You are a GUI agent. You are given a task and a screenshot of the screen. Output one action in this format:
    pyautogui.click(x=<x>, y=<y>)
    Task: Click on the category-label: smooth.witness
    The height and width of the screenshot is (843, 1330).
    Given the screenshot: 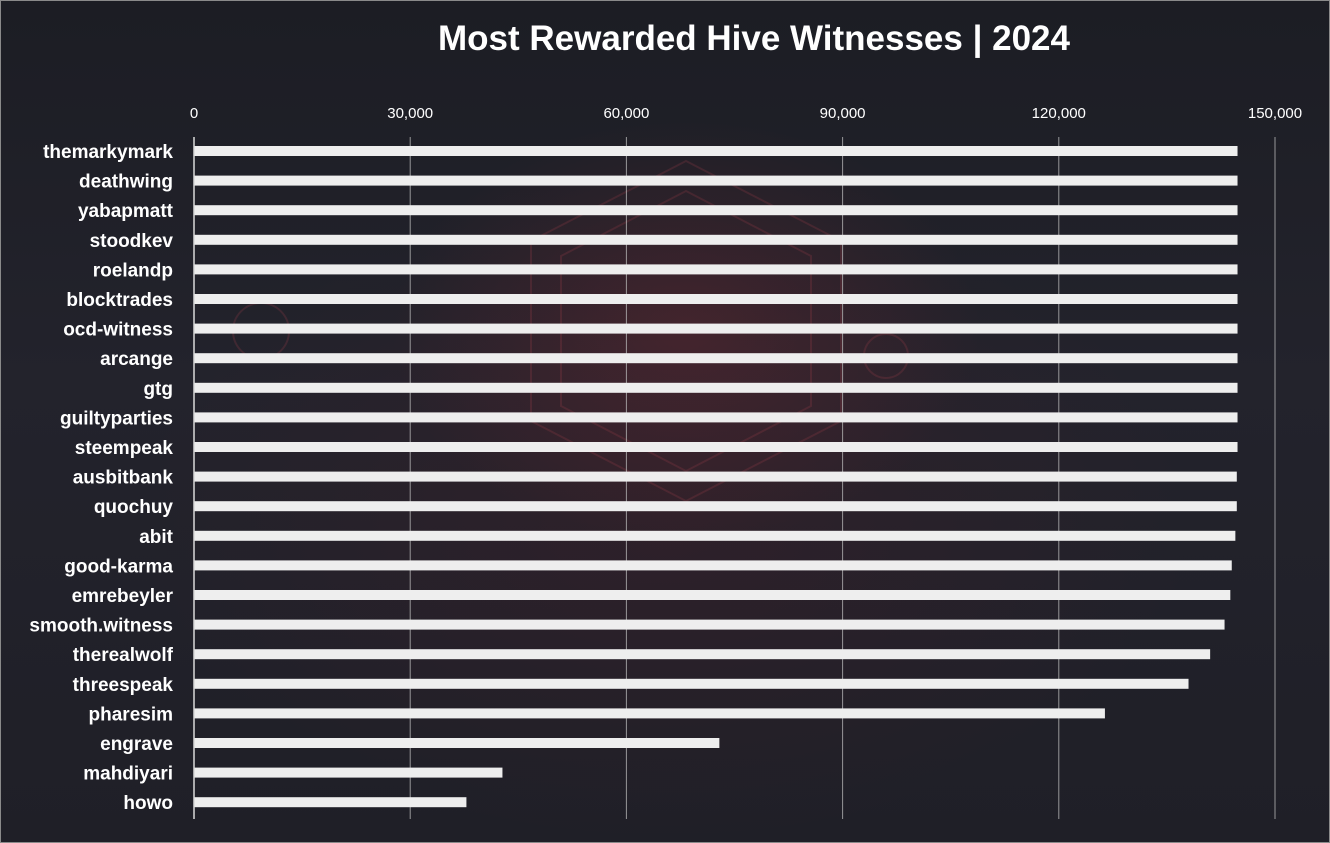 What is the action you would take?
    pyautogui.click(x=101, y=626)
    